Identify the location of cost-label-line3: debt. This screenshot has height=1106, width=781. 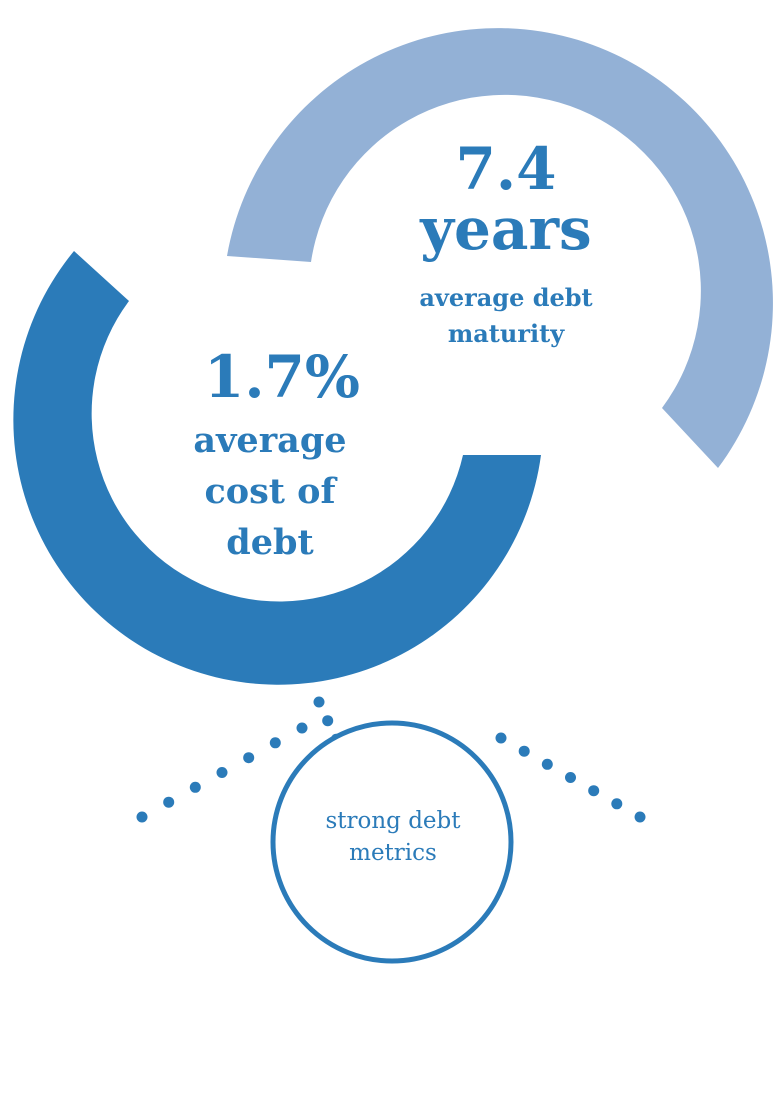
(269, 542).